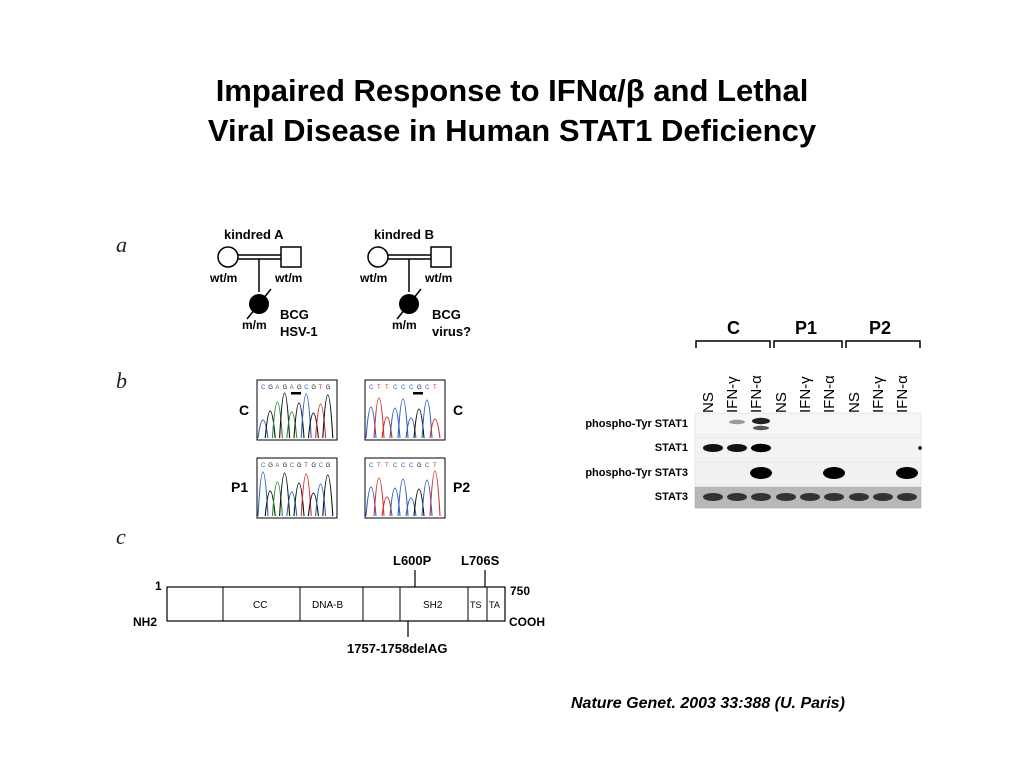 This screenshot has width=1024, height=768. Describe the element at coordinates (671, 448) in the screenshot. I see `row-label-stat1: STAT1` at that location.